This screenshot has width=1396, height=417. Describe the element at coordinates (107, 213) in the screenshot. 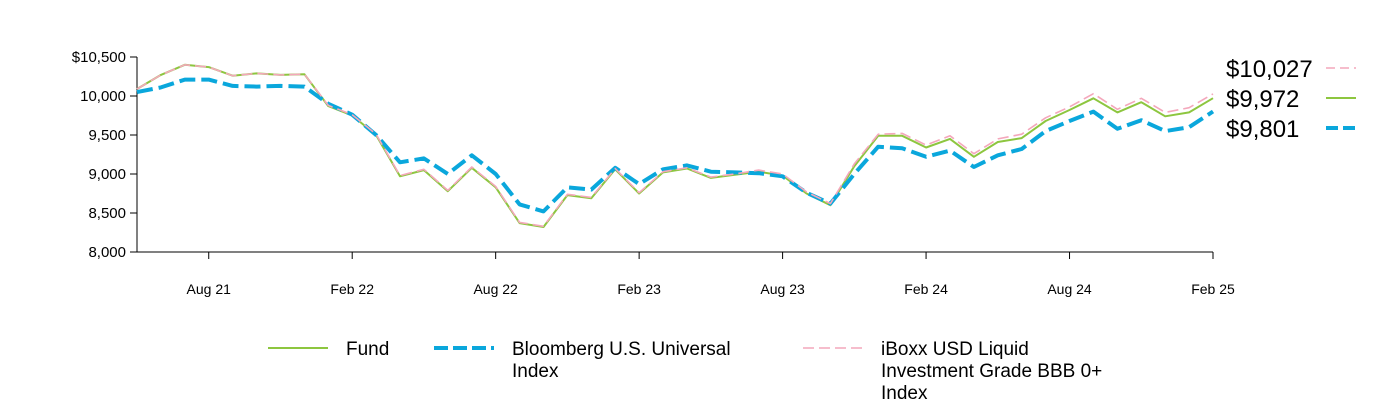

I see `y-tick-label: 8,500` at that location.